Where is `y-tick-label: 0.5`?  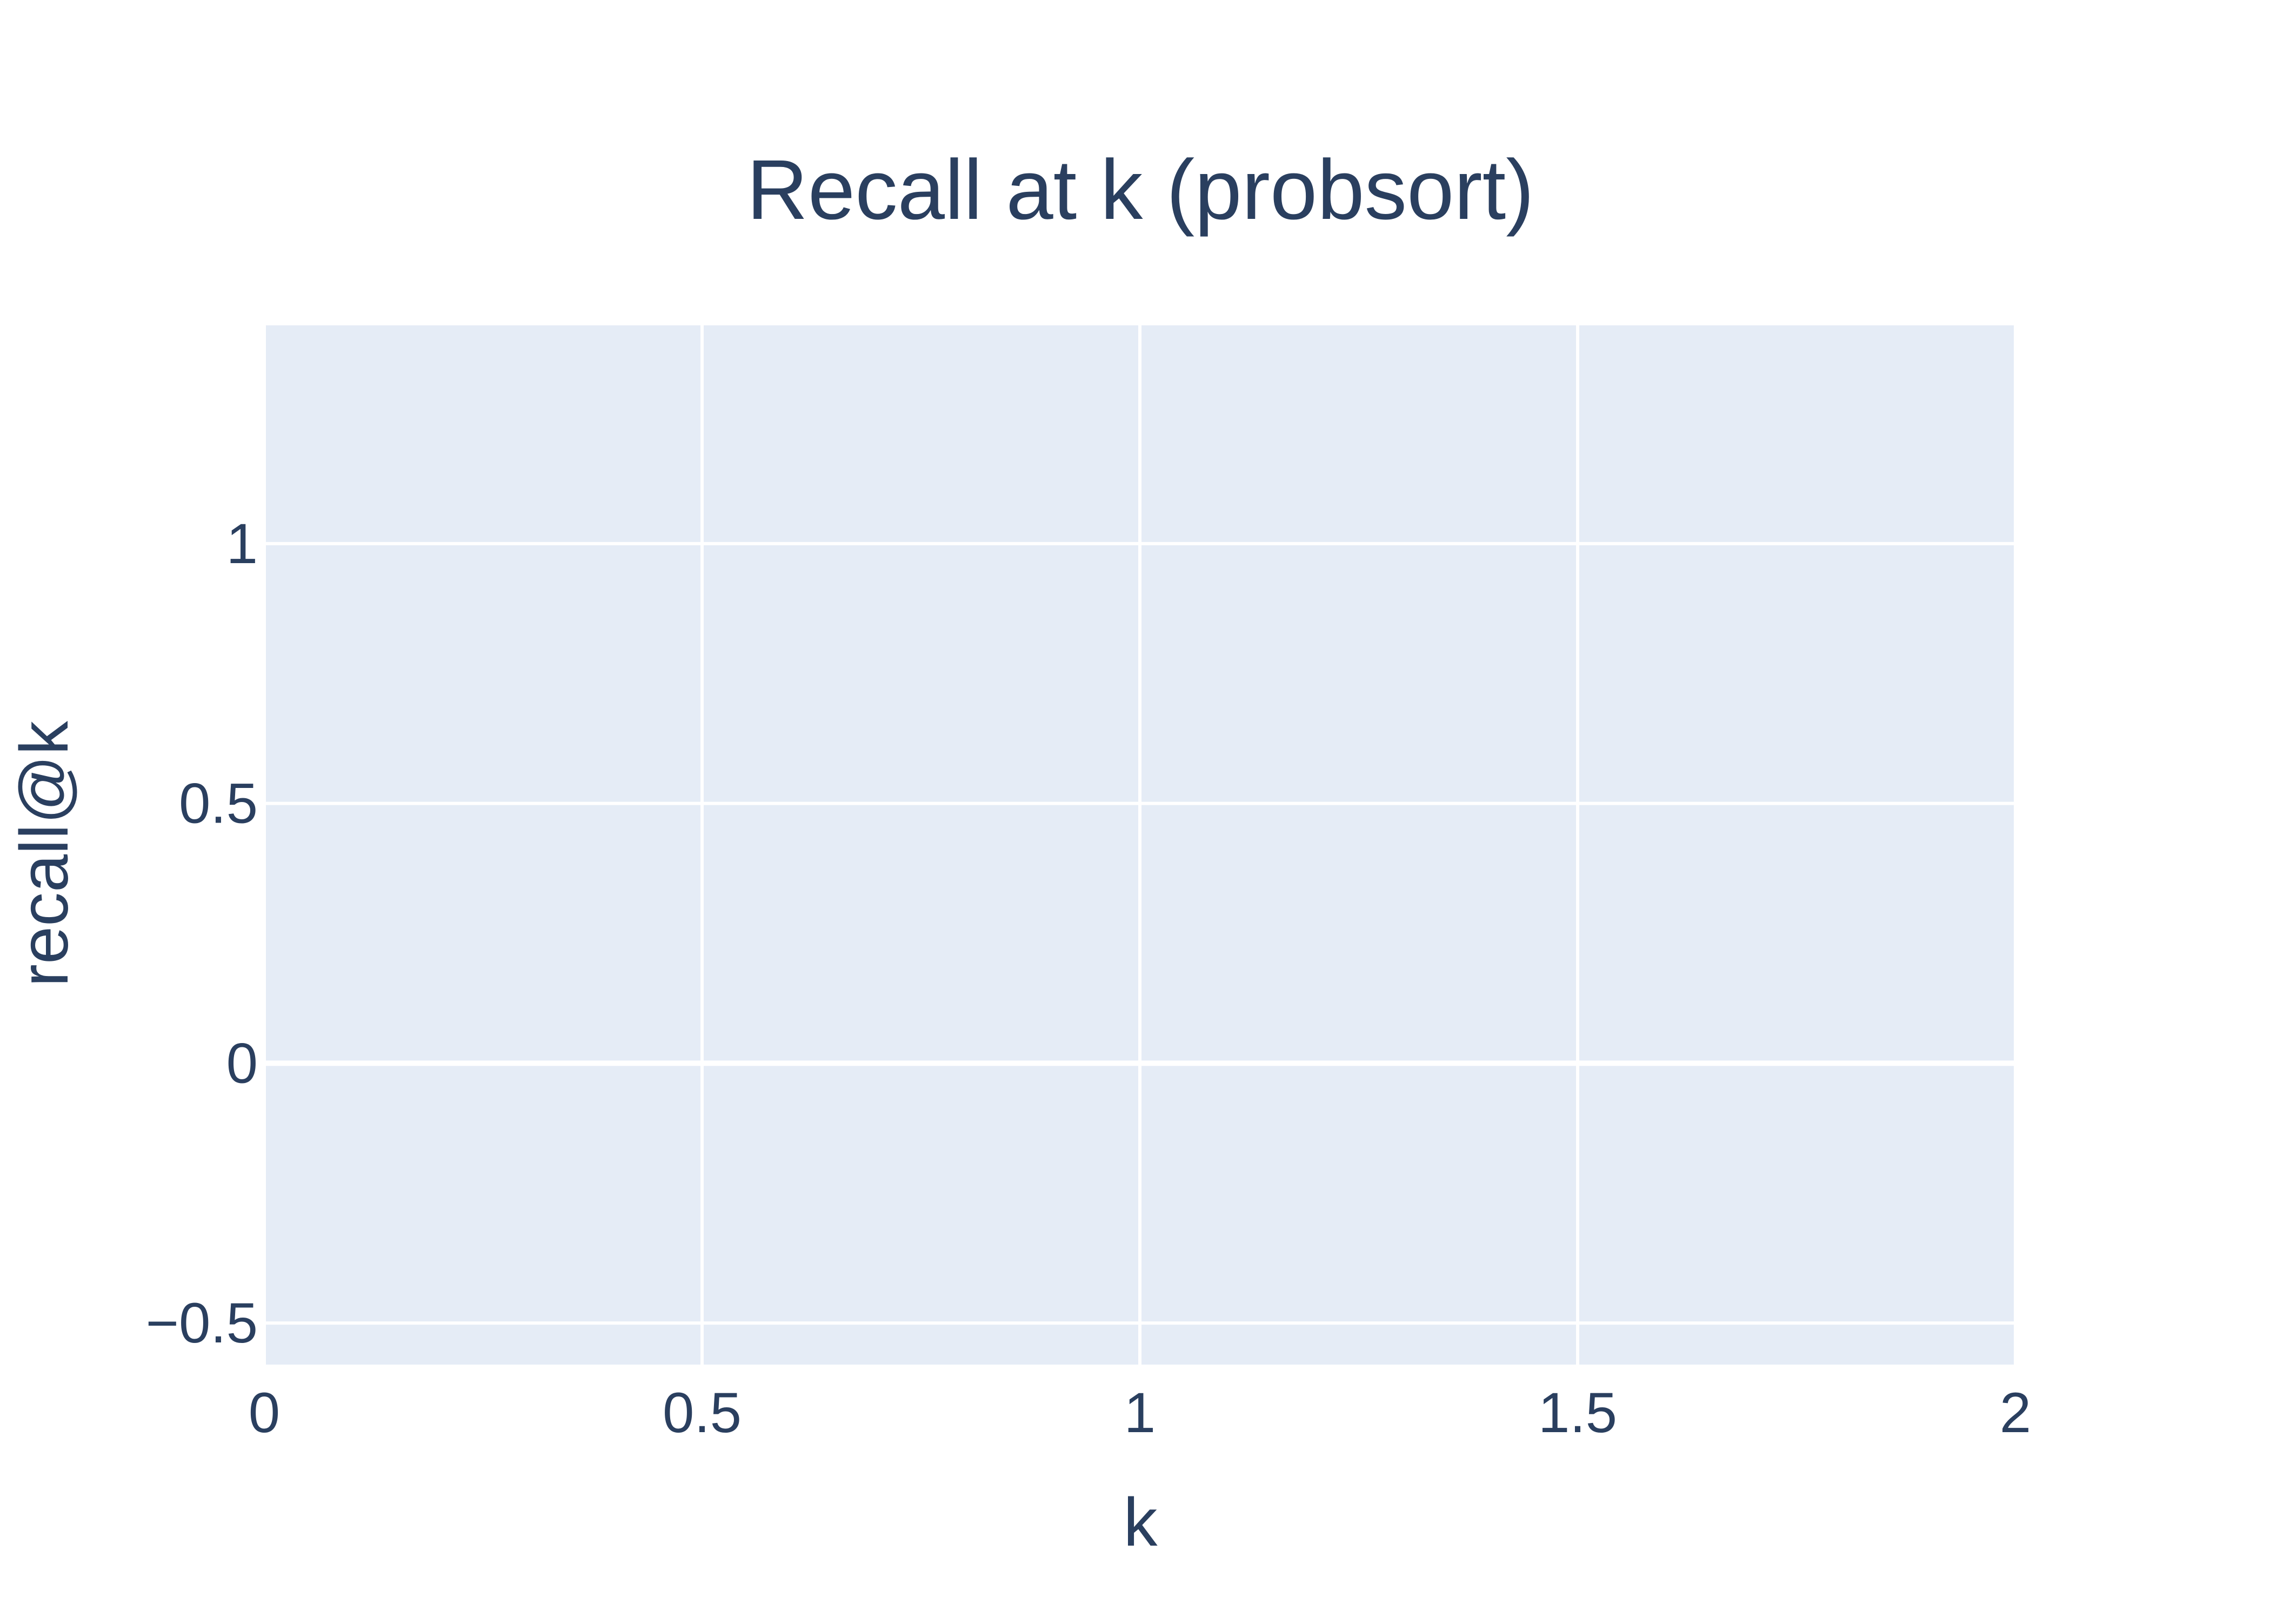 y-tick-label: 0.5 is located at coordinates (218, 804).